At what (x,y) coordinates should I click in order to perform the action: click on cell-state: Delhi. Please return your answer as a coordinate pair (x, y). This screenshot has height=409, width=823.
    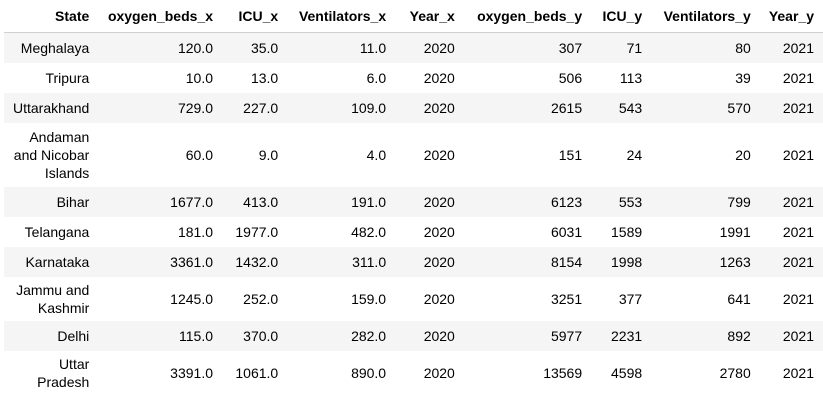
    Looking at the image, I should click on (51, 335).